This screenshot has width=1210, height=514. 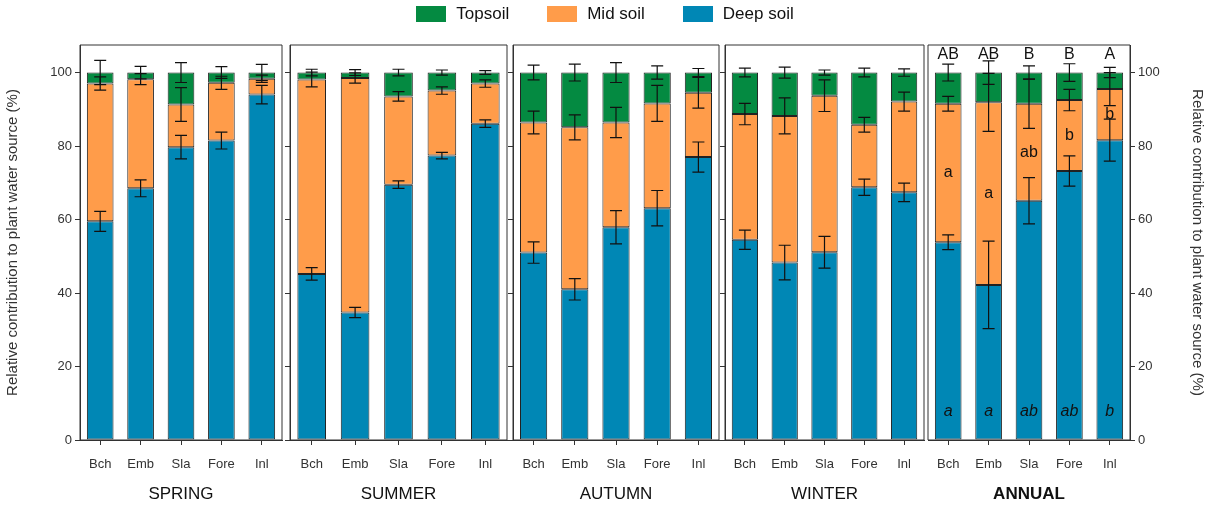 I want to click on y2-axis-title: Relative contribution to plant water source (%), so click(x=1198, y=242).